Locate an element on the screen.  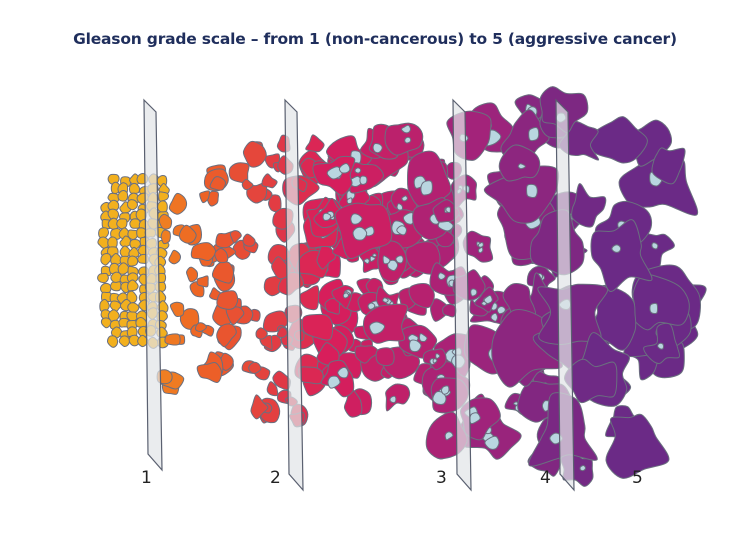
grade-label-3: 3 is located at coordinates (441, 478).